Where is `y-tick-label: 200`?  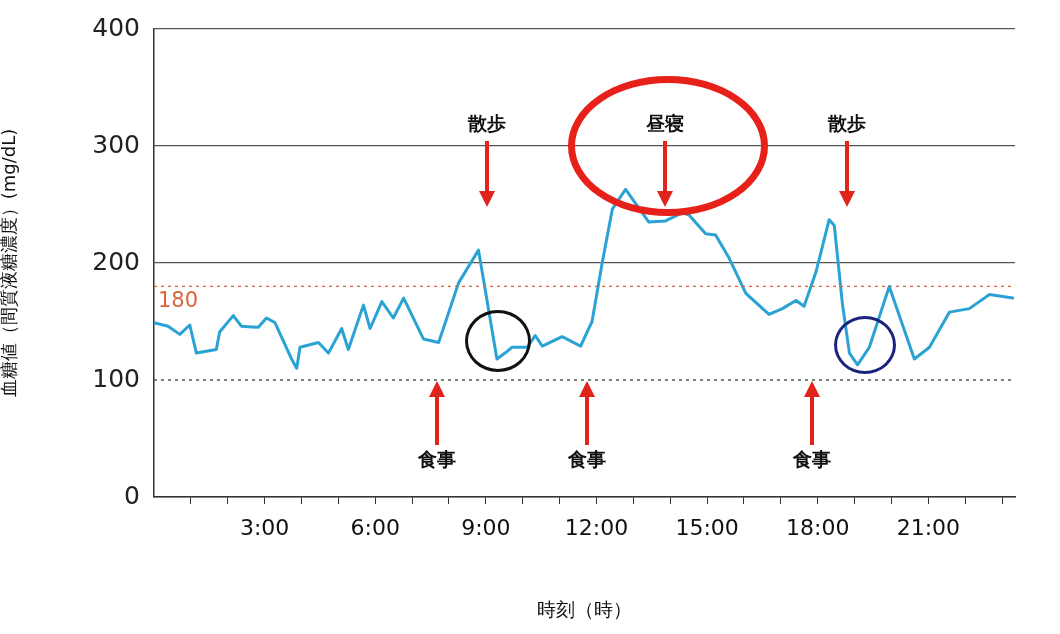 y-tick-label: 200 is located at coordinates (116, 261).